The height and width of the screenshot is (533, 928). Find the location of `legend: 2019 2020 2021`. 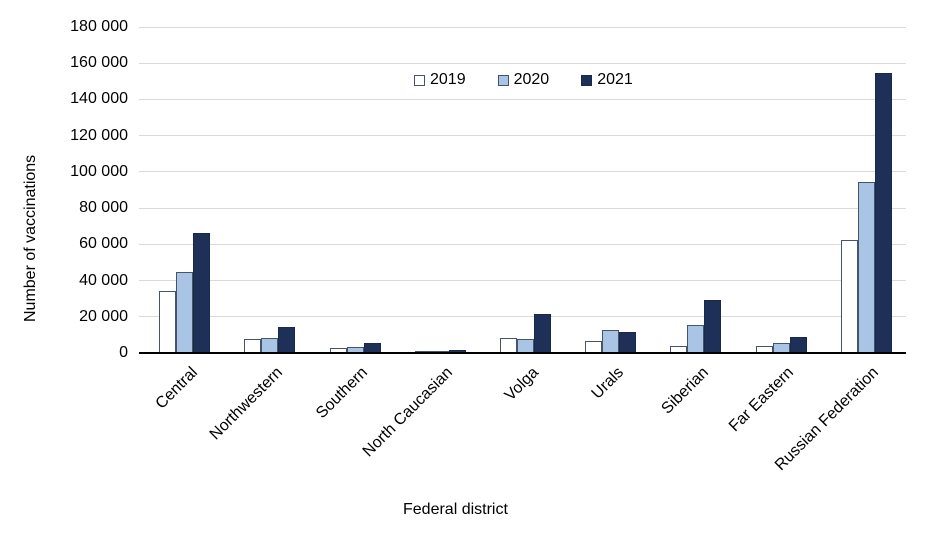

legend: 2019 2020 2021 is located at coordinates (523, 80).